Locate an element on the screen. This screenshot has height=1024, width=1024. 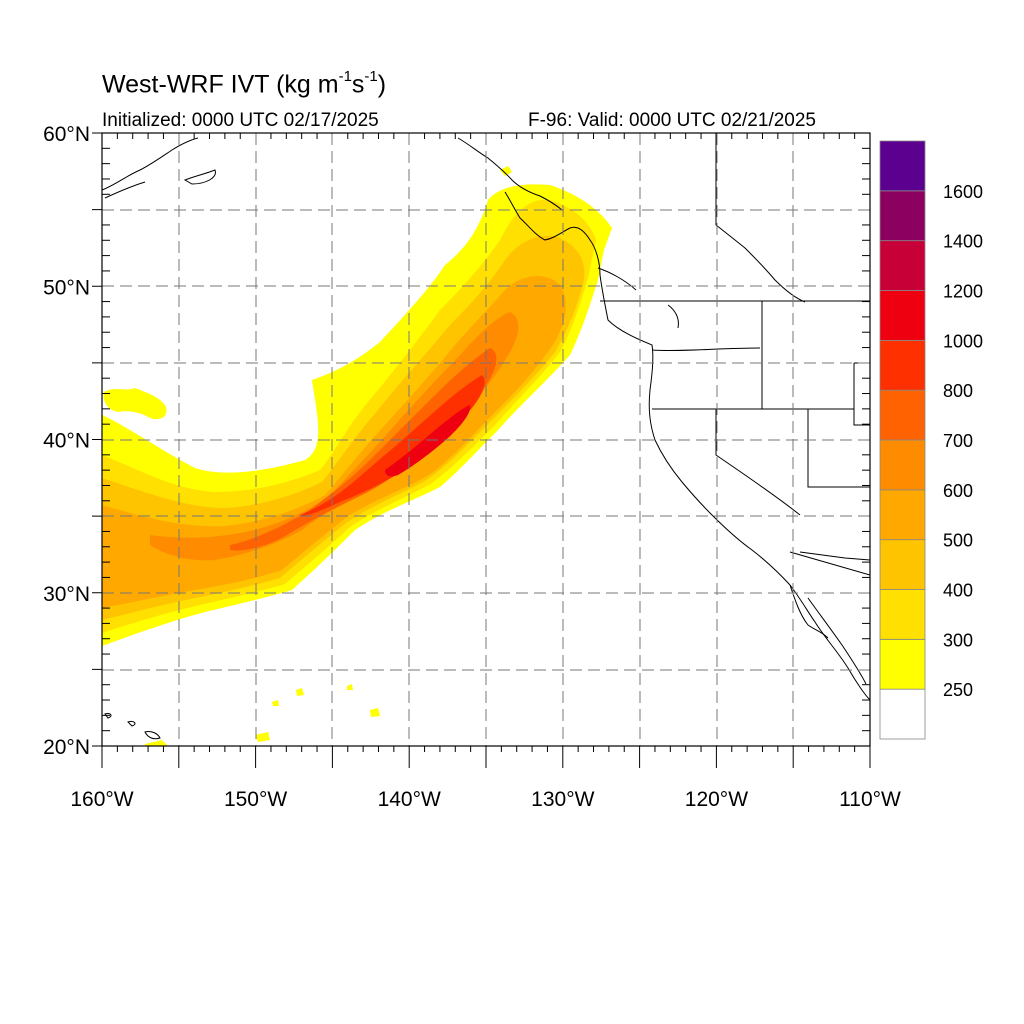
lat-tick-label: 40°N is located at coordinates (66, 441).